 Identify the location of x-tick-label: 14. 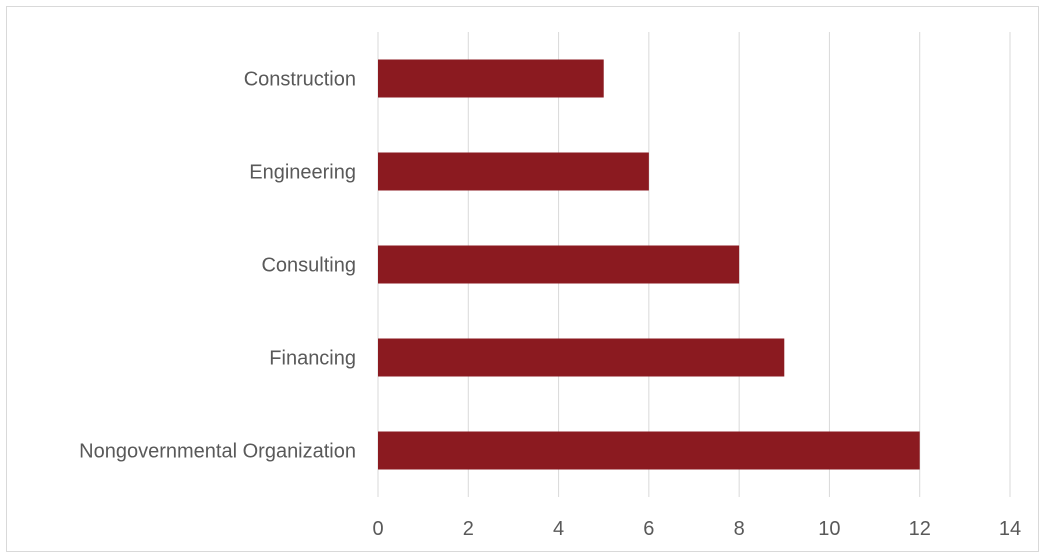
(1010, 529).